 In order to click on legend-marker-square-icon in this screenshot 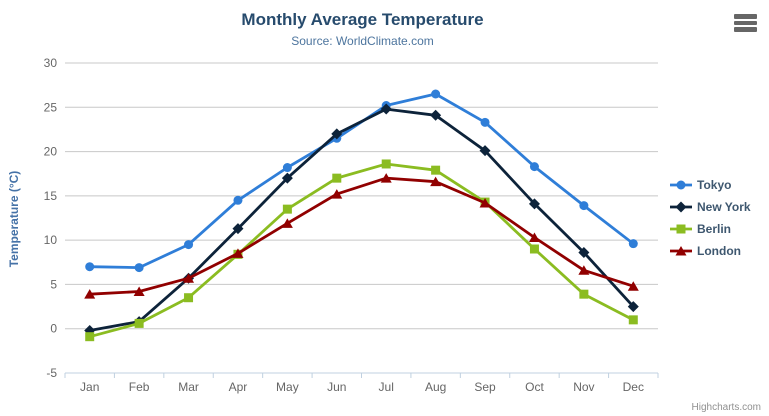, I will do `click(681, 229)`.